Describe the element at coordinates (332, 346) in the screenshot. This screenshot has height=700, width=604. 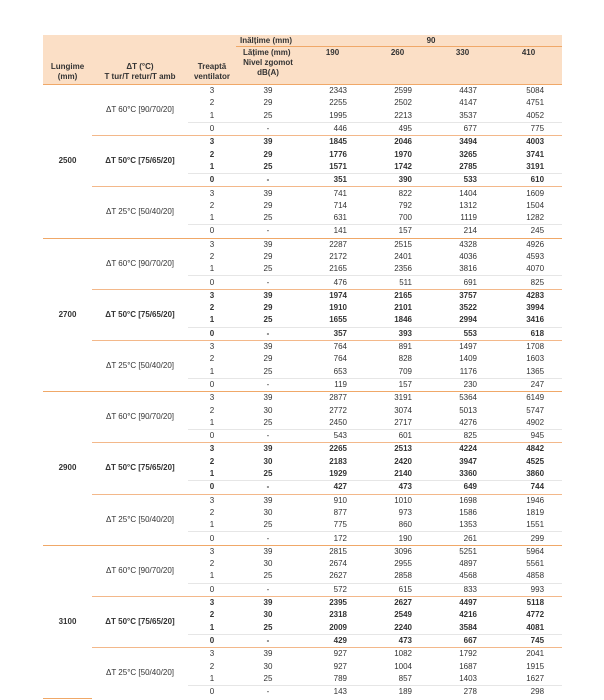
I see `output-value: 764` at that location.